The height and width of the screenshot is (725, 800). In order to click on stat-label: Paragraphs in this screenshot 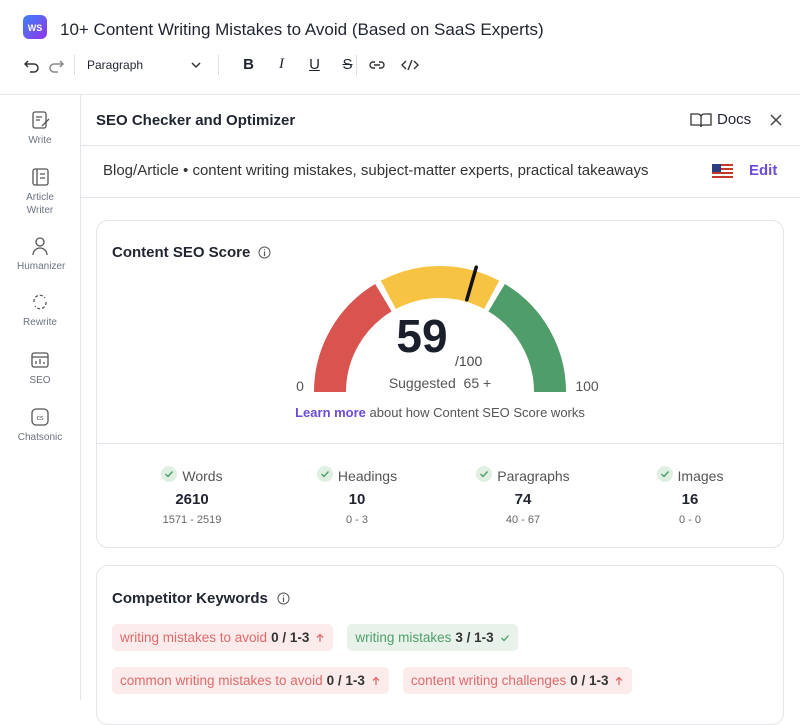, I will do `click(533, 475)`.